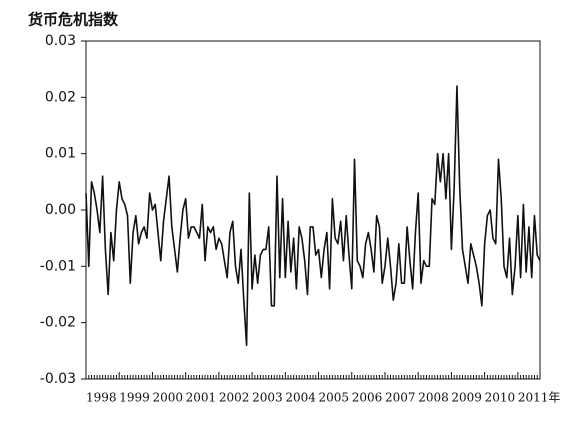 The width and height of the screenshot is (566, 427). What do you see at coordinates (234, 398) in the screenshot?
I see `x-tick-label: 2002` at bounding box center [234, 398].